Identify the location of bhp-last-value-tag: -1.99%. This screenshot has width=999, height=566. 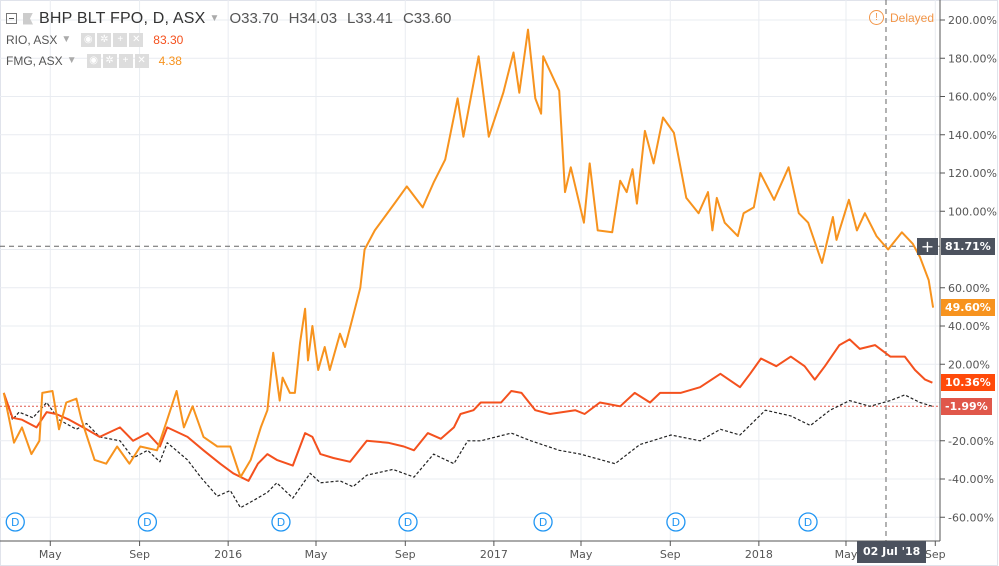
(966, 406).